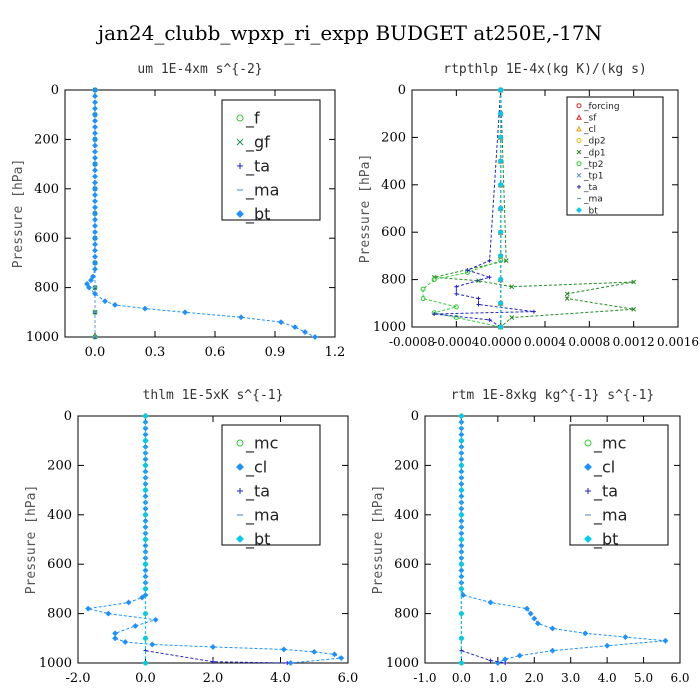 The height and width of the screenshot is (700, 700). What do you see at coordinates (590, 118) in the screenshot?
I see `legend-label: _sf` at bounding box center [590, 118].